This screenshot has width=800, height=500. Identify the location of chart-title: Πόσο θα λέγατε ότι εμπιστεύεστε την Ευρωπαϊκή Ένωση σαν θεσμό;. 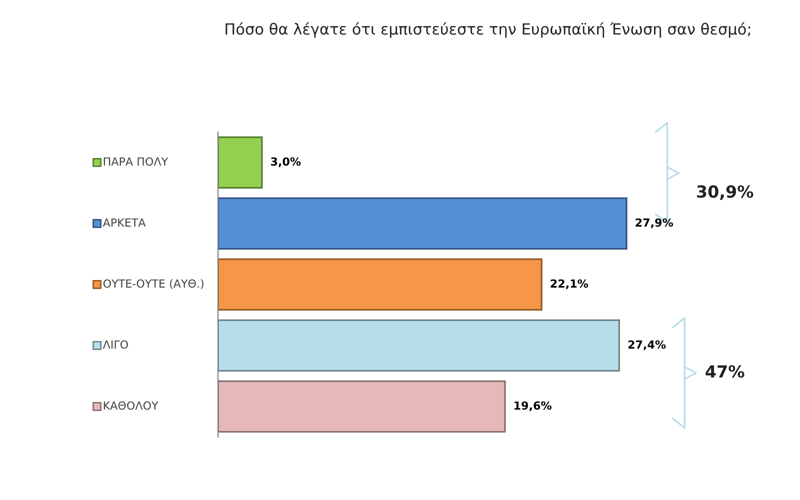
(488, 30).